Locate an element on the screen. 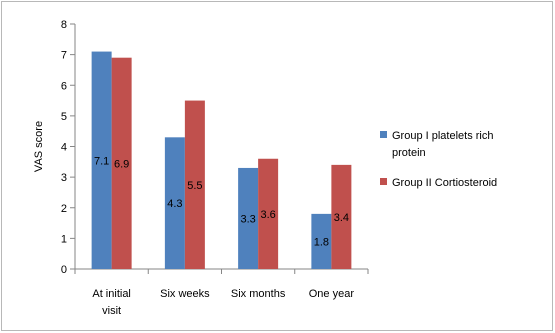 This screenshot has height=333, width=555. legend-label: Group II Cortiosteroid is located at coordinates (444, 183).